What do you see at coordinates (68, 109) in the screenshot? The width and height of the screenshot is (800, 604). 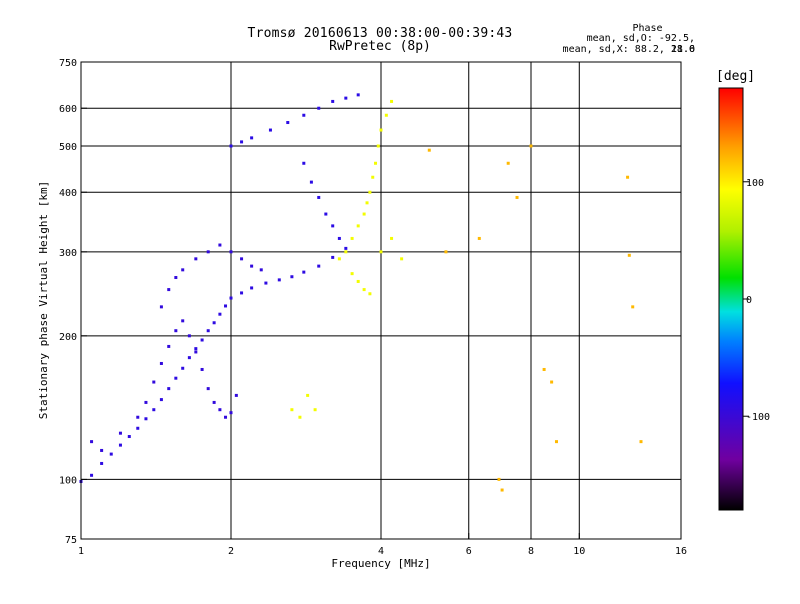 I see `y-tick-label: 600` at bounding box center [68, 109].